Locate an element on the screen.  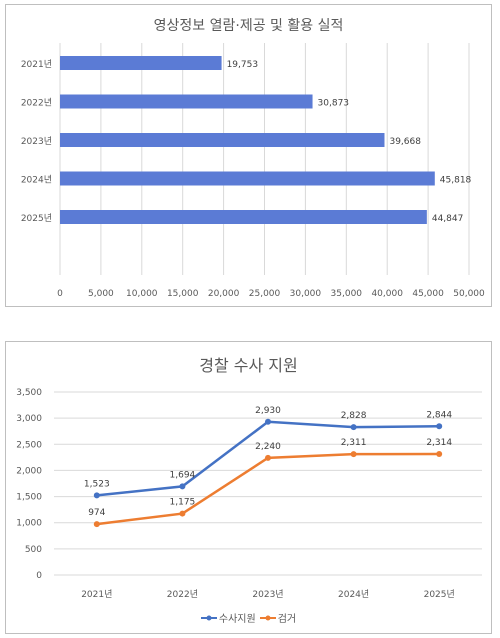
line-x-tick-label: 2023년 is located at coordinates (267, 594).